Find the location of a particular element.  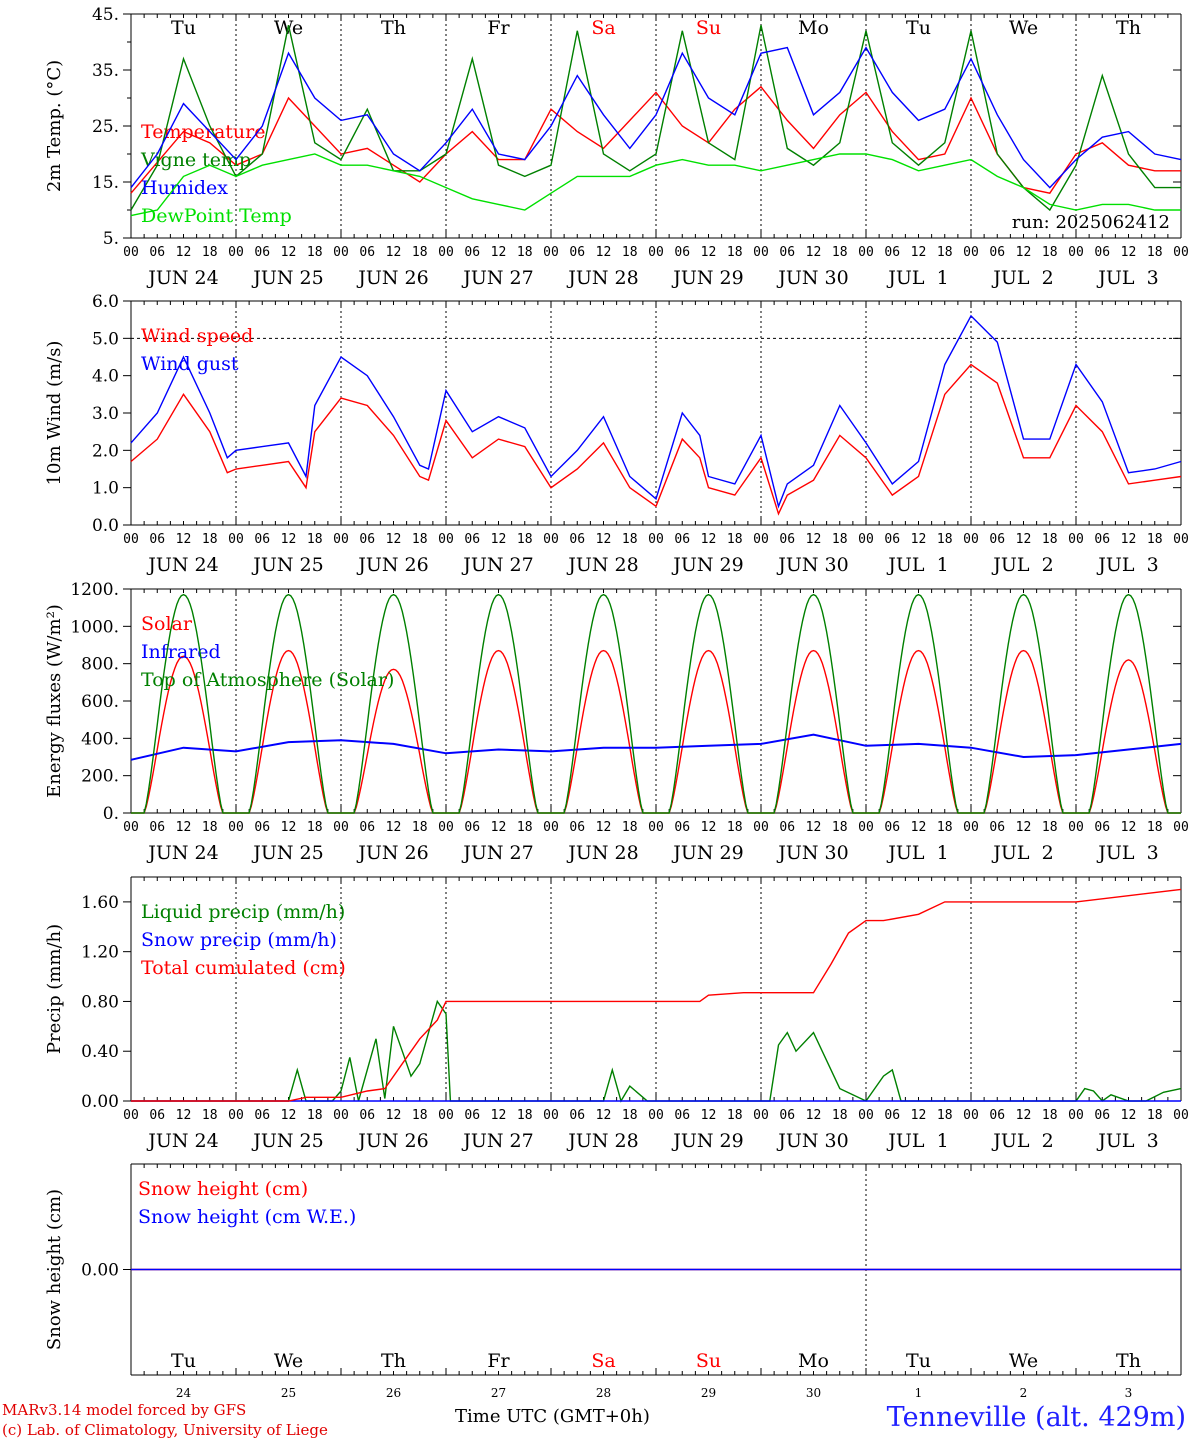

series-line is located at coordinates (656, 747).